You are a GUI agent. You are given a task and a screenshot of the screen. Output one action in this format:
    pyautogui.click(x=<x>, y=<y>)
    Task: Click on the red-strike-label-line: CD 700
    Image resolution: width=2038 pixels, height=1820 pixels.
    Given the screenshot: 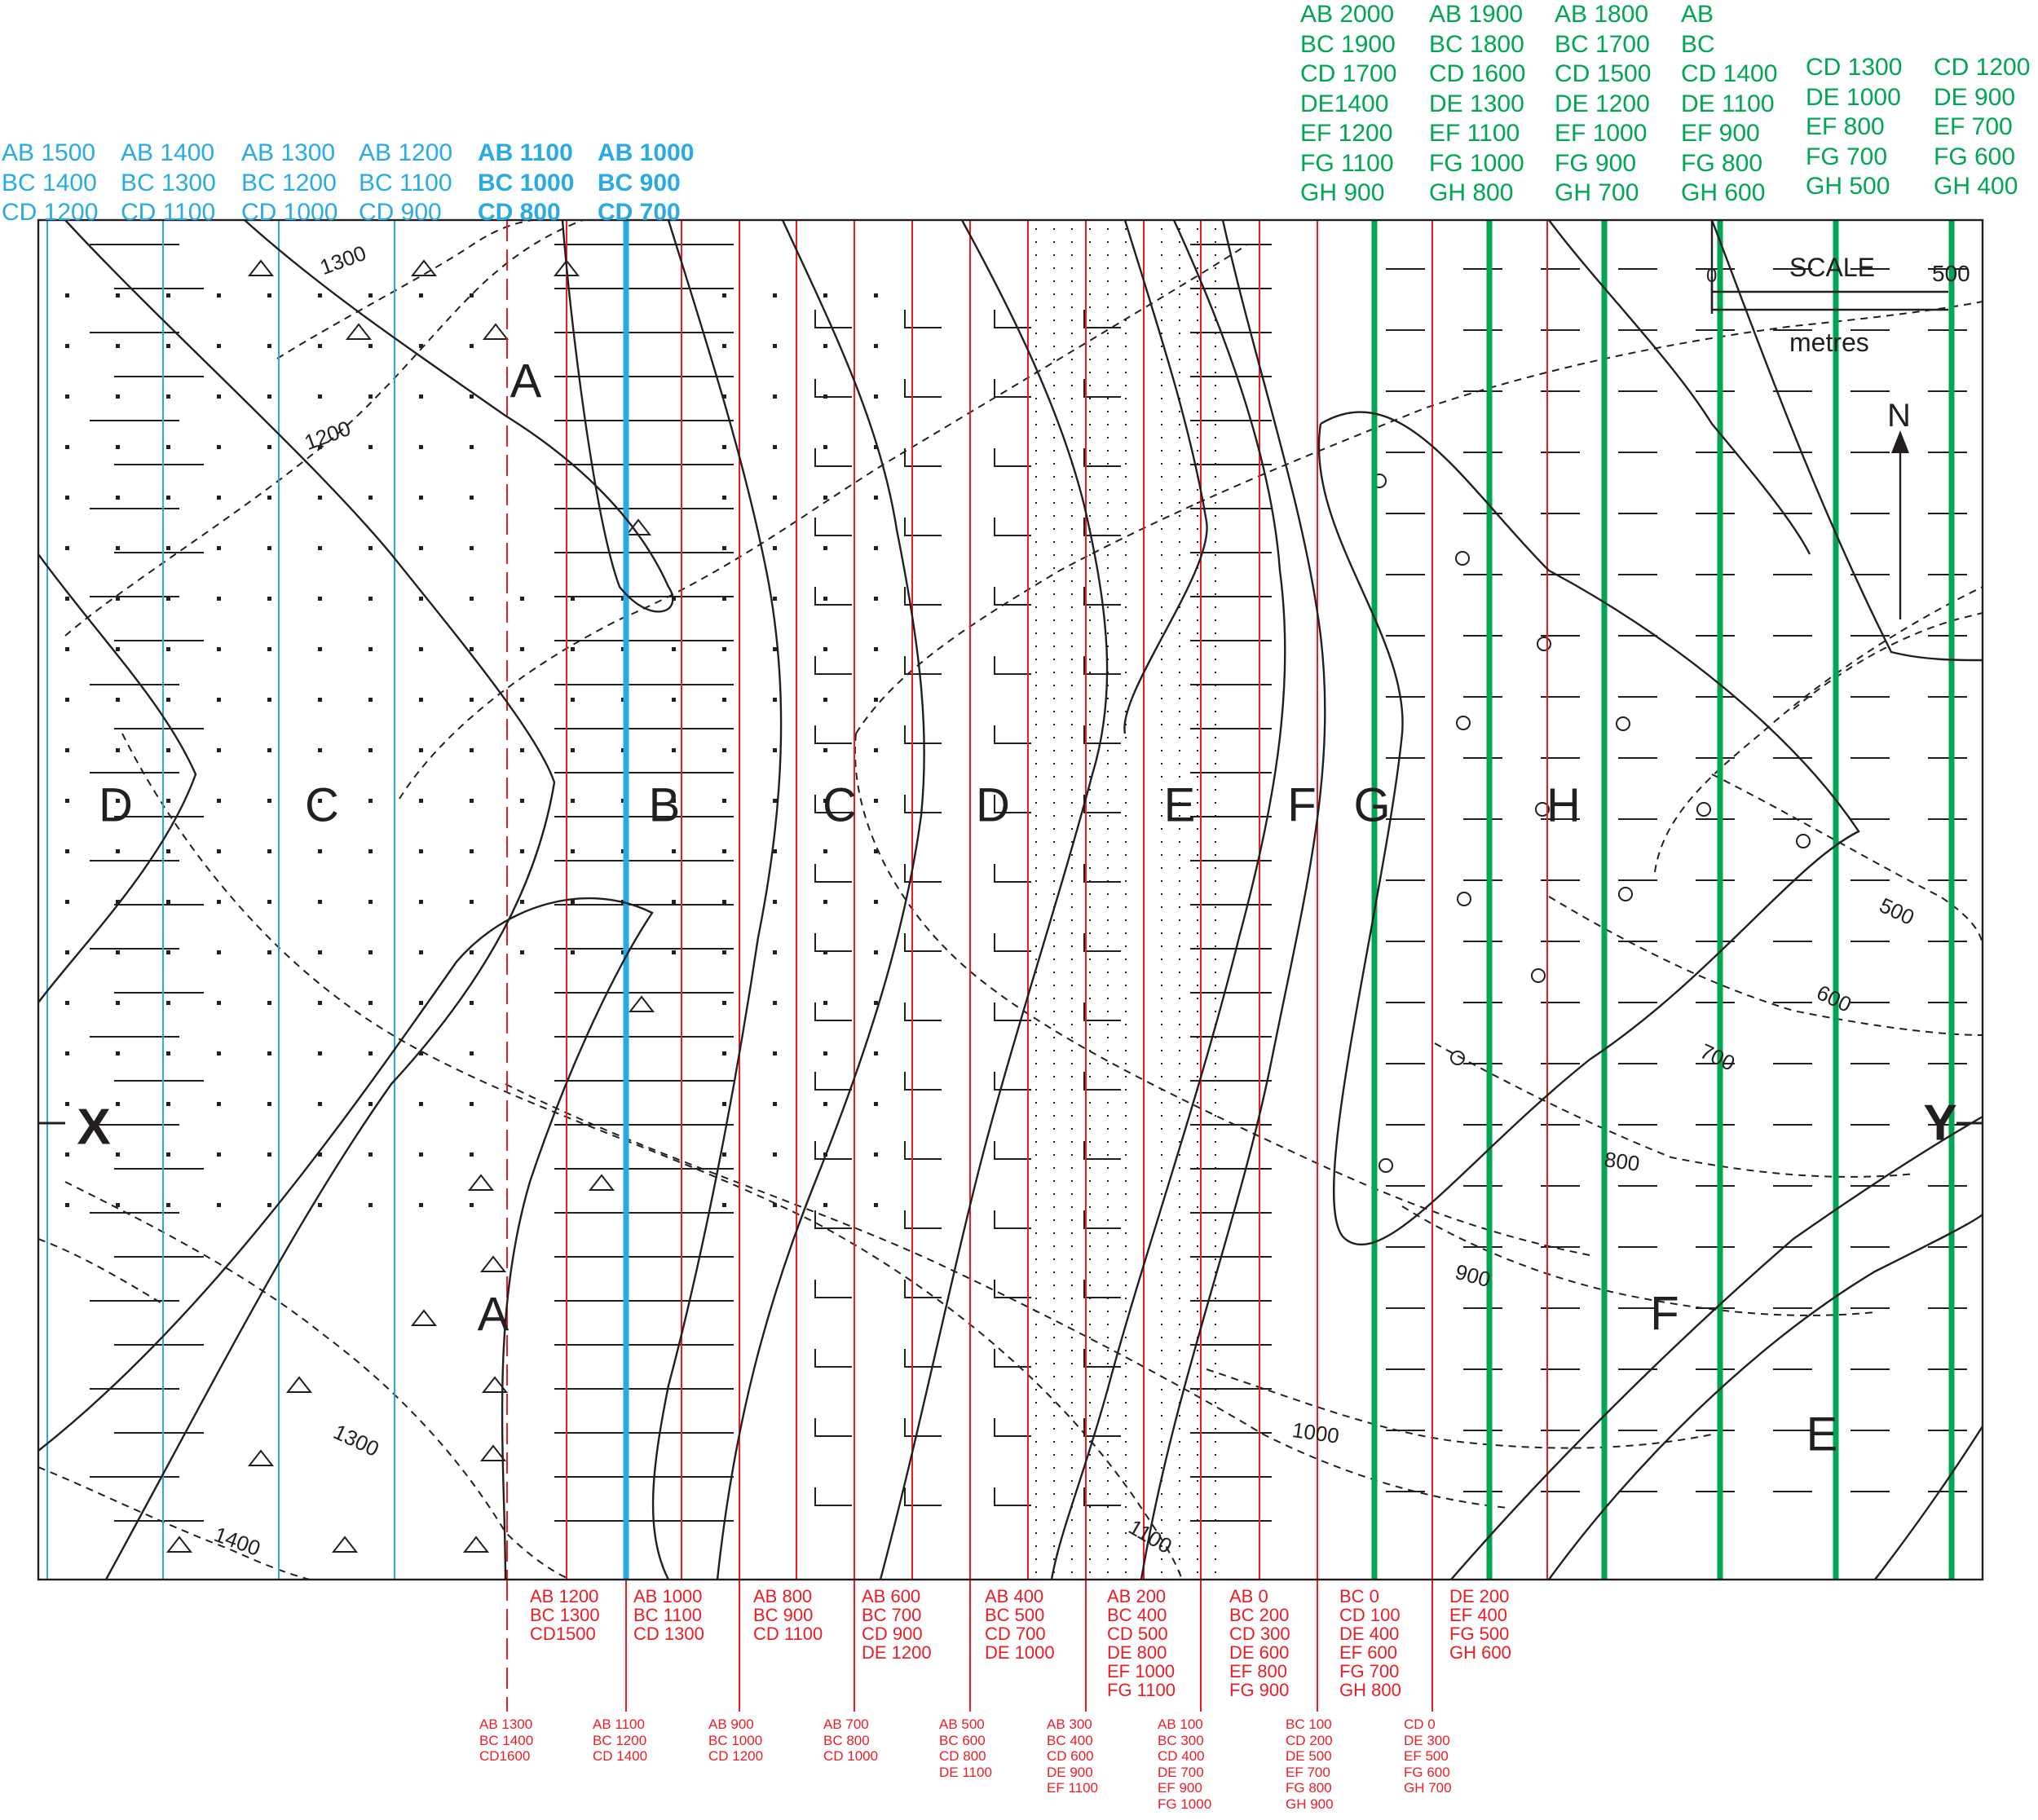 What is the action you would take?
    pyautogui.click(x=1016, y=1634)
    